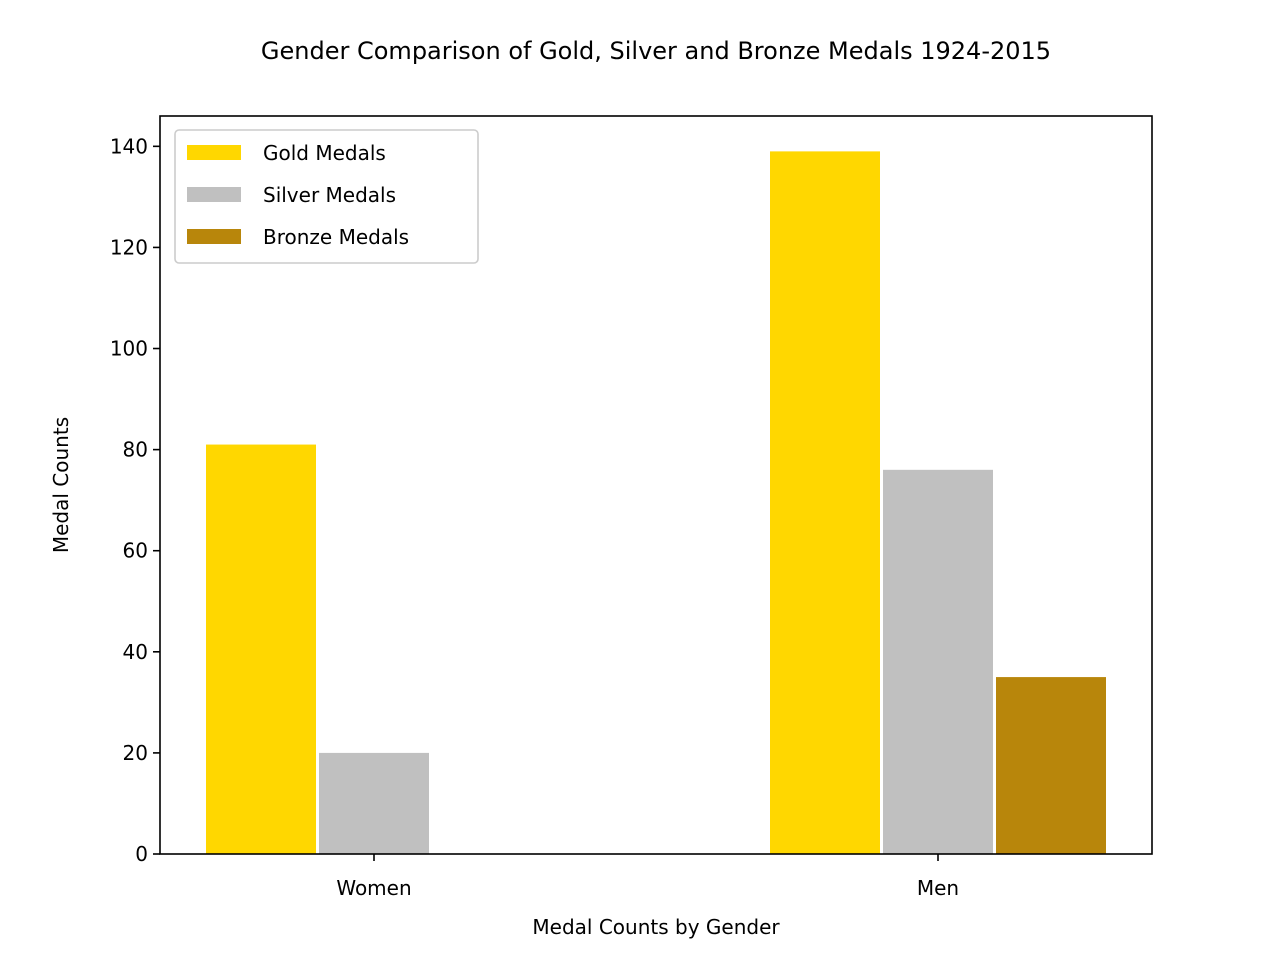 This screenshot has width=1280, height=960. Describe the element at coordinates (261, 649) in the screenshot. I see `bar-gold-medals-women` at that location.